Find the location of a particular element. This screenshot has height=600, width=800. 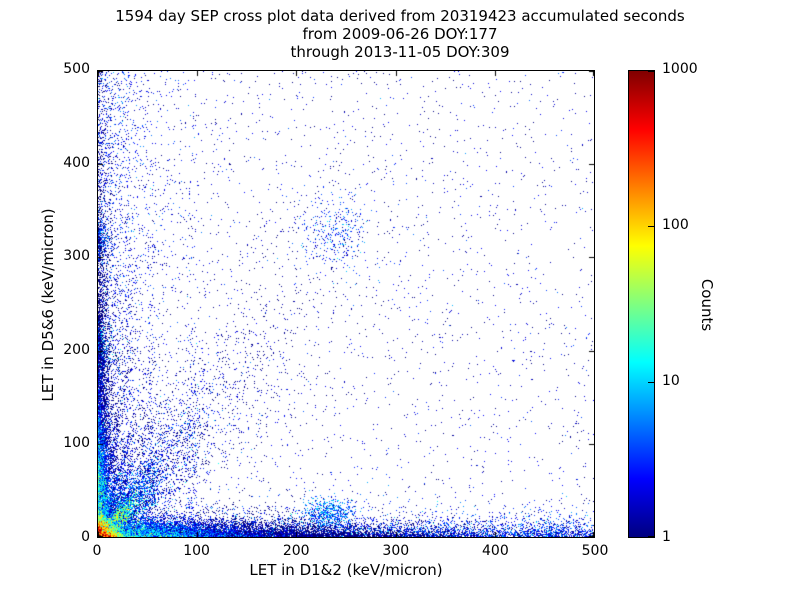

chart-title-line2: from 2009-06-26 DOY:177 is located at coordinates (400, 34).